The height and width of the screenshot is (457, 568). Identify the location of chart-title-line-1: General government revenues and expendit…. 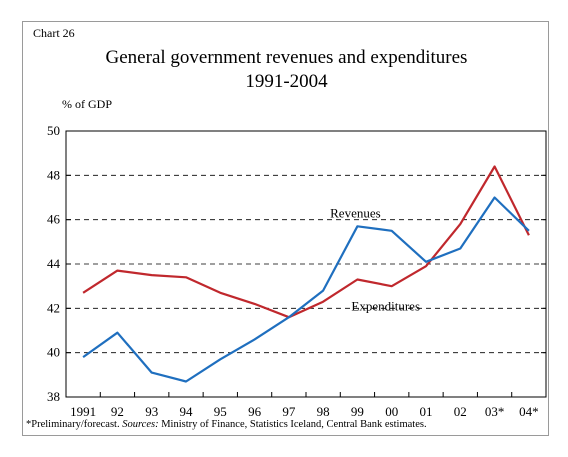
(286, 57).